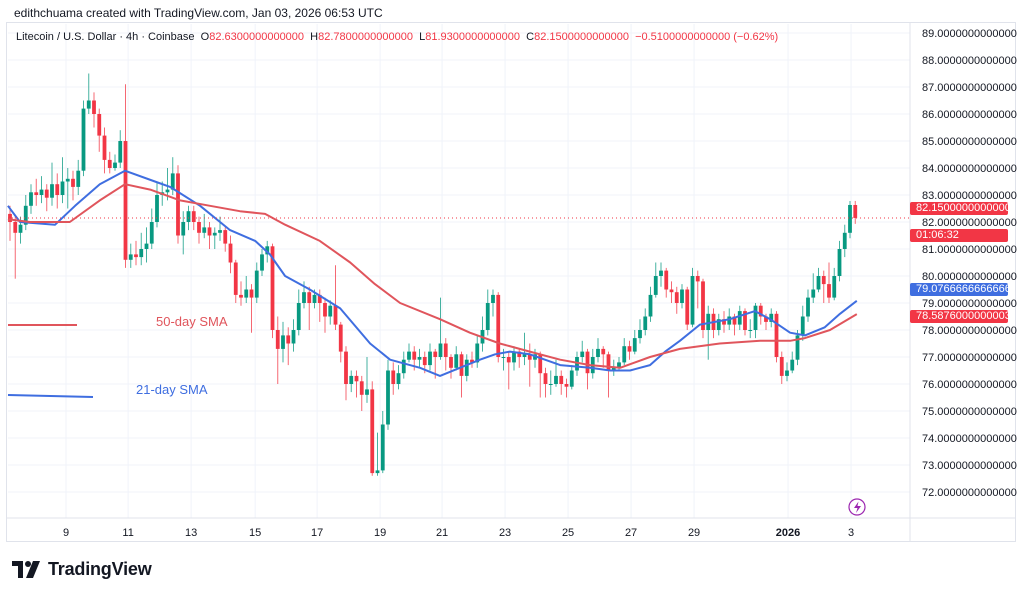 This screenshot has width=1024, height=595. Describe the element at coordinates (191, 533) in the screenshot. I see `time-tick-label: 13` at that location.